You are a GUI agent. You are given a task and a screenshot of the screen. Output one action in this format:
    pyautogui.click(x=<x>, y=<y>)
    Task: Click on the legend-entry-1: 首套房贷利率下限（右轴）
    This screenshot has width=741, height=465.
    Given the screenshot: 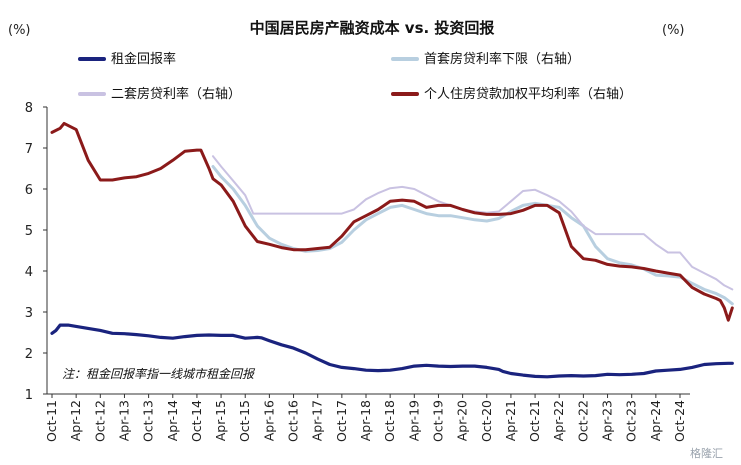 What is the action you would take?
    pyautogui.click(x=485, y=59)
    